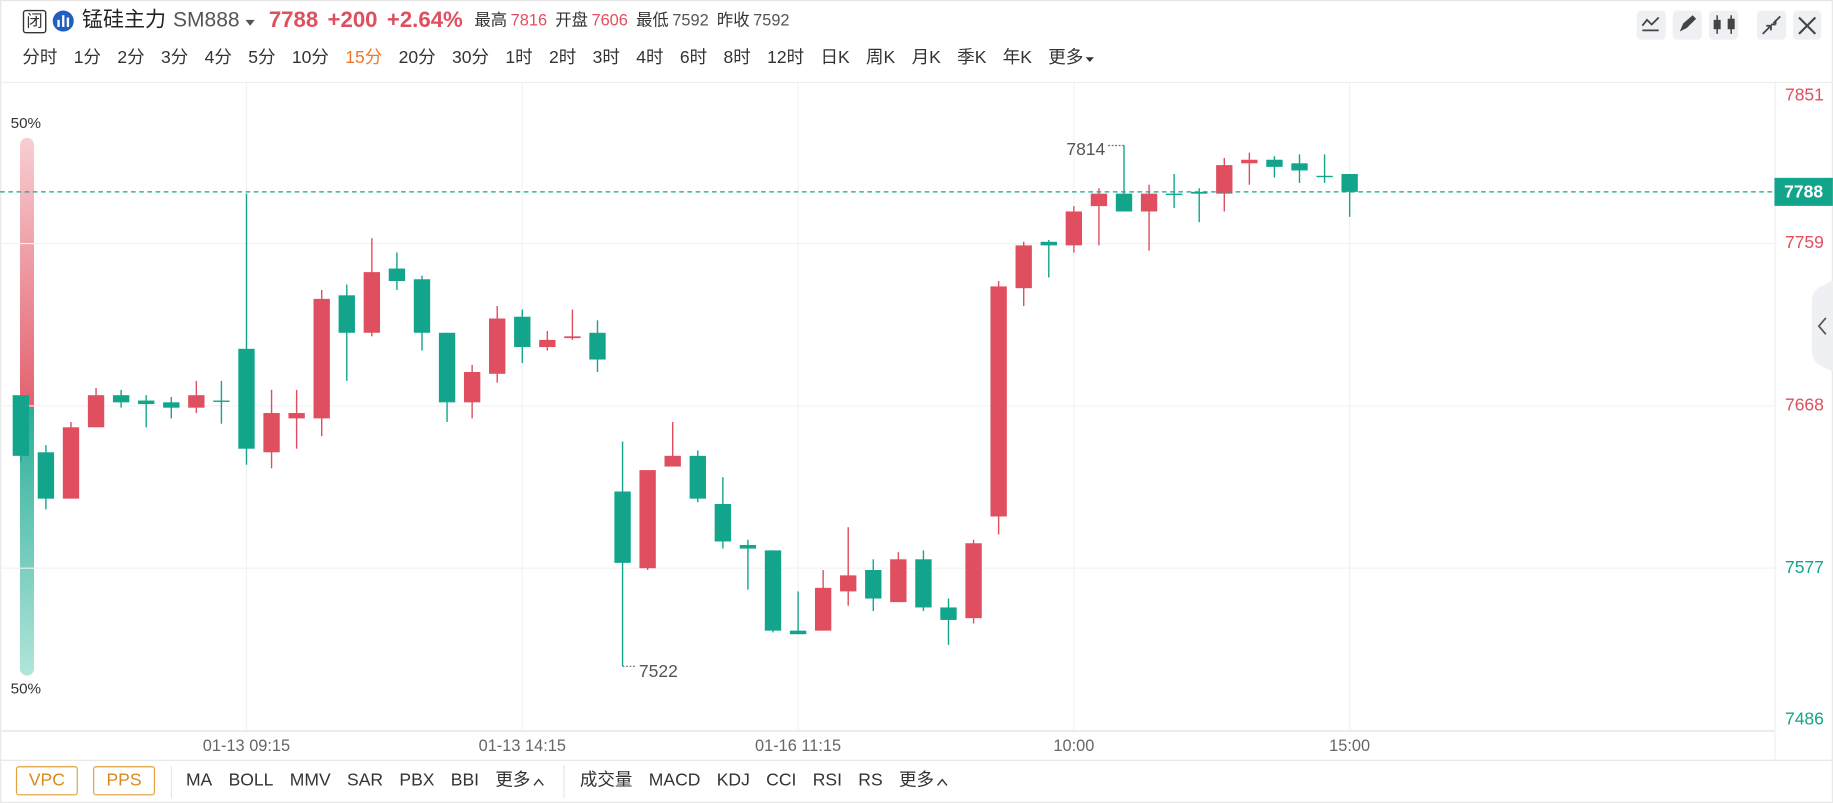 The height and width of the screenshot is (803, 1833). What do you see at coordinates (218, 57) in the screenshot?
I see `period-tab: 4分` at bounding box center [218, 57].